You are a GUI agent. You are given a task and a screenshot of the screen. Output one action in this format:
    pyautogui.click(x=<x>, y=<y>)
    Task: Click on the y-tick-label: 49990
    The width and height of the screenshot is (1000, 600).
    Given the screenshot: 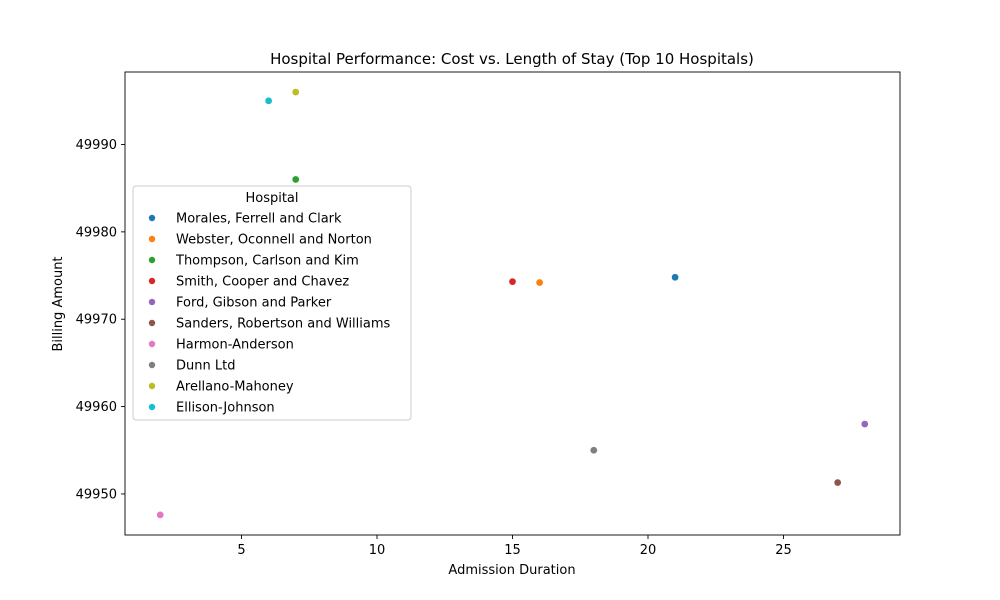 What is the action you would take?
    pyautogui.click(x=96, y=145)
    